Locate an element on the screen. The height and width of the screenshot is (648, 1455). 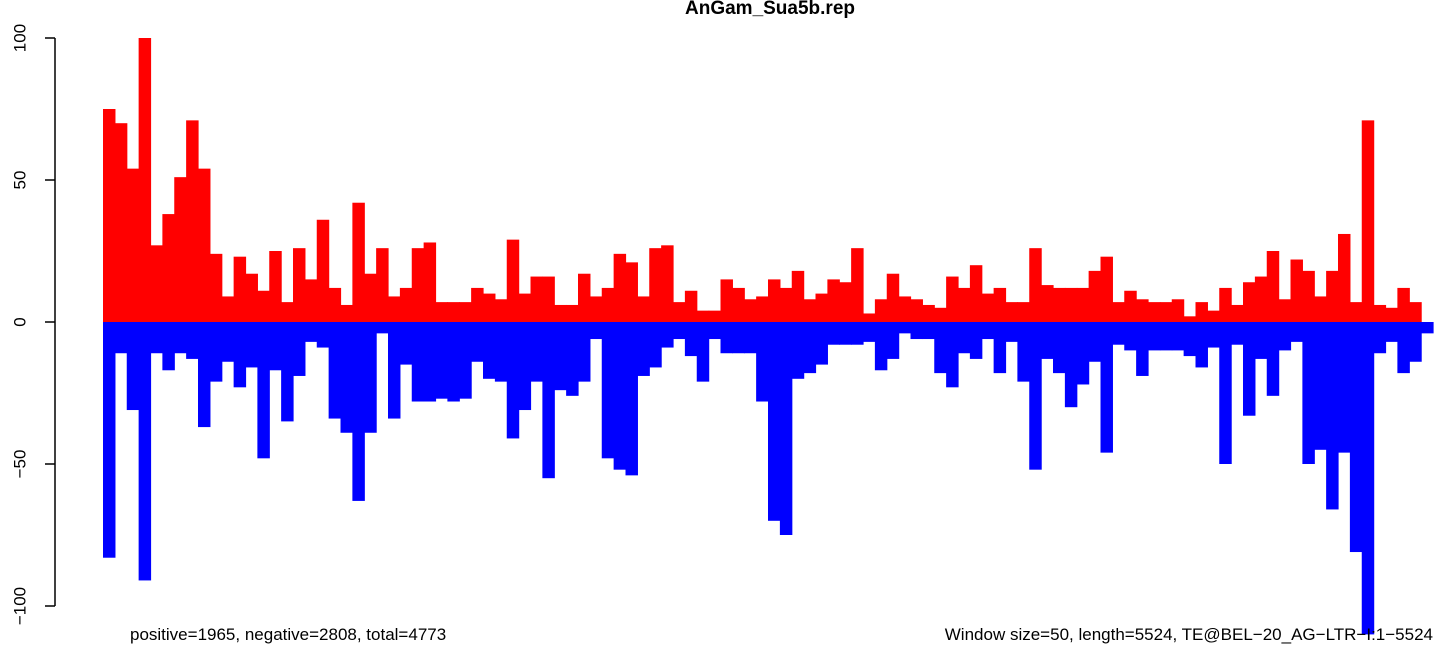
y-axis: −100 −50 0 50 100 is located at coordinates (33, 324).